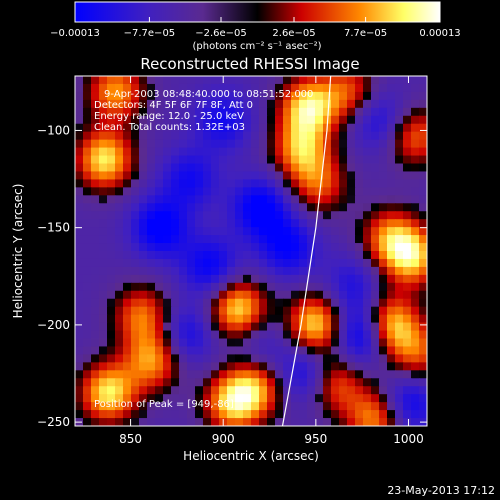 The image size is (500, 500). I want to click on colorbar-tick-label: −2.6e−05, so click(221, 33).